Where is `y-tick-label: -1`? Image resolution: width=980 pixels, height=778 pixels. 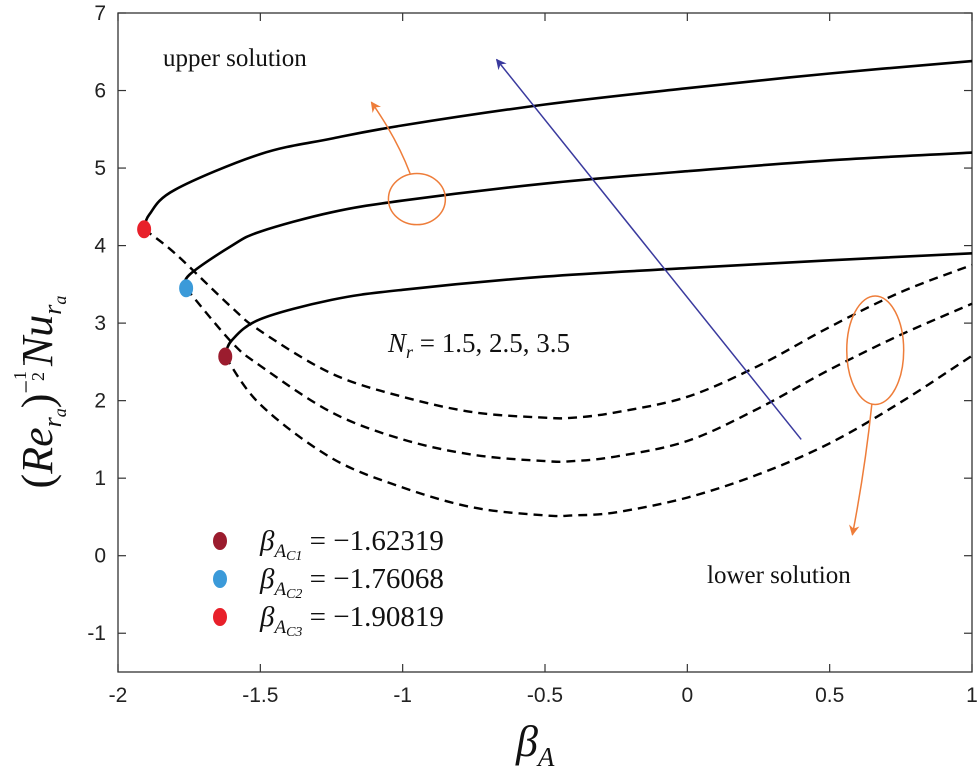 y-tick-label: -1 is located at coordinates (96, 633).